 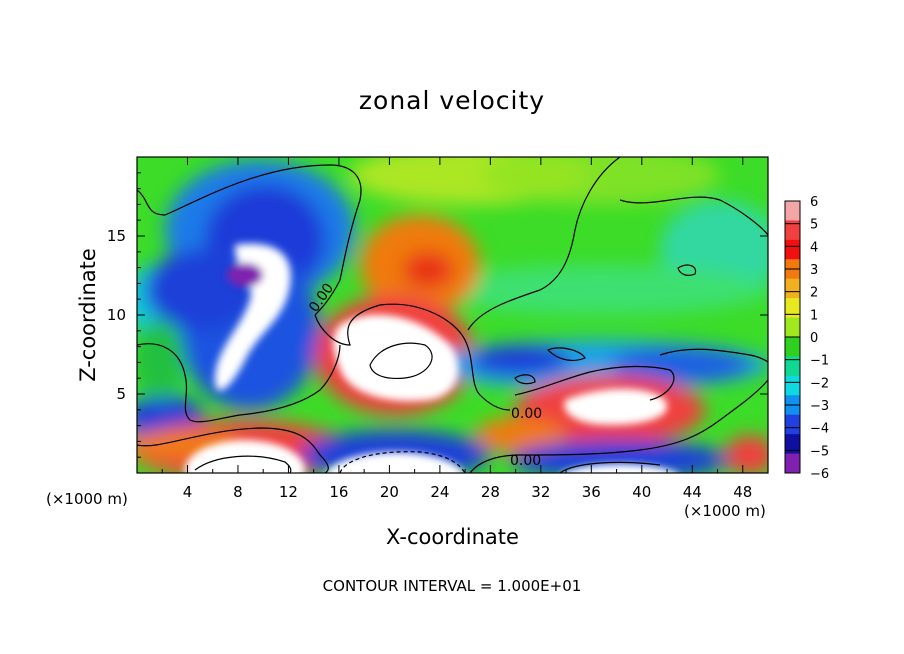 I want to click on x-unit-label-right: (×1000 m), so click(x=725, y=511).